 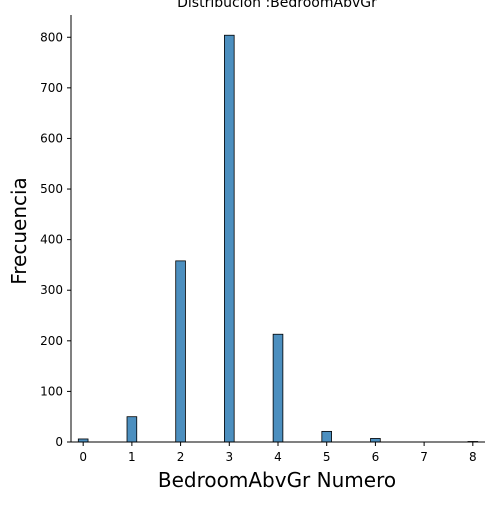 I want to click on y-tick-label: 500, so click(x=51, y=189).